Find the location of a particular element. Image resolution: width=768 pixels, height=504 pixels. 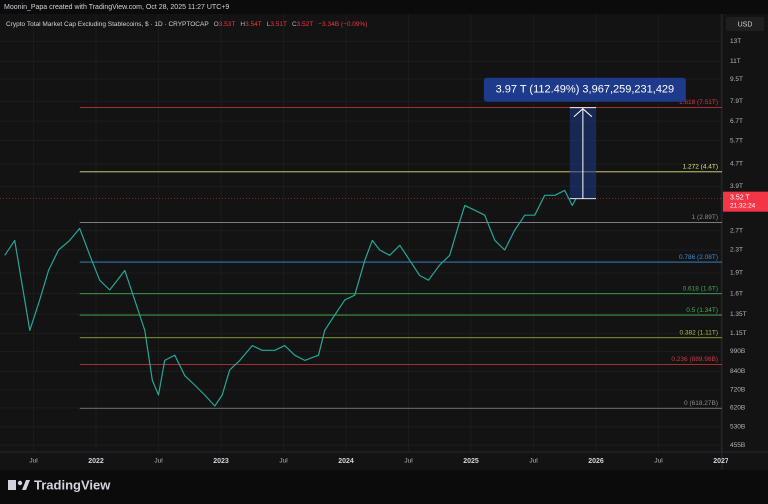

ohlc-value: 3.51T is located at coordinates (278, 24).